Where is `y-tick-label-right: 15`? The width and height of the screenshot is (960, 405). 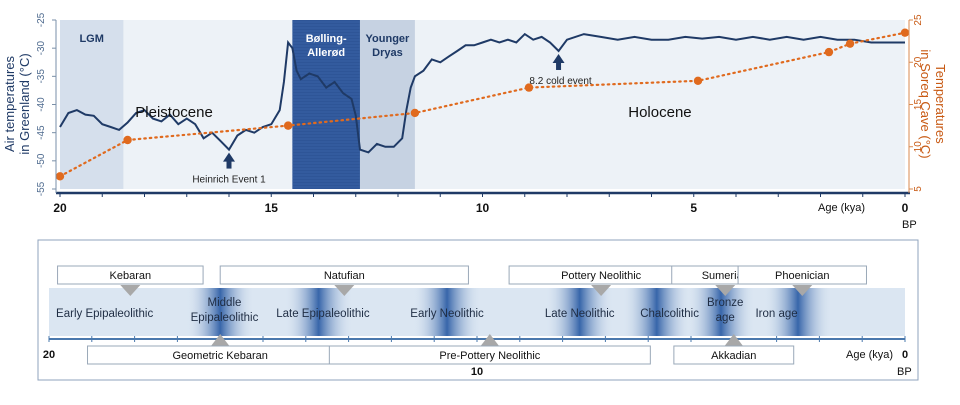 y-tick-label-right: 15 is located at coordinates (918, 105).